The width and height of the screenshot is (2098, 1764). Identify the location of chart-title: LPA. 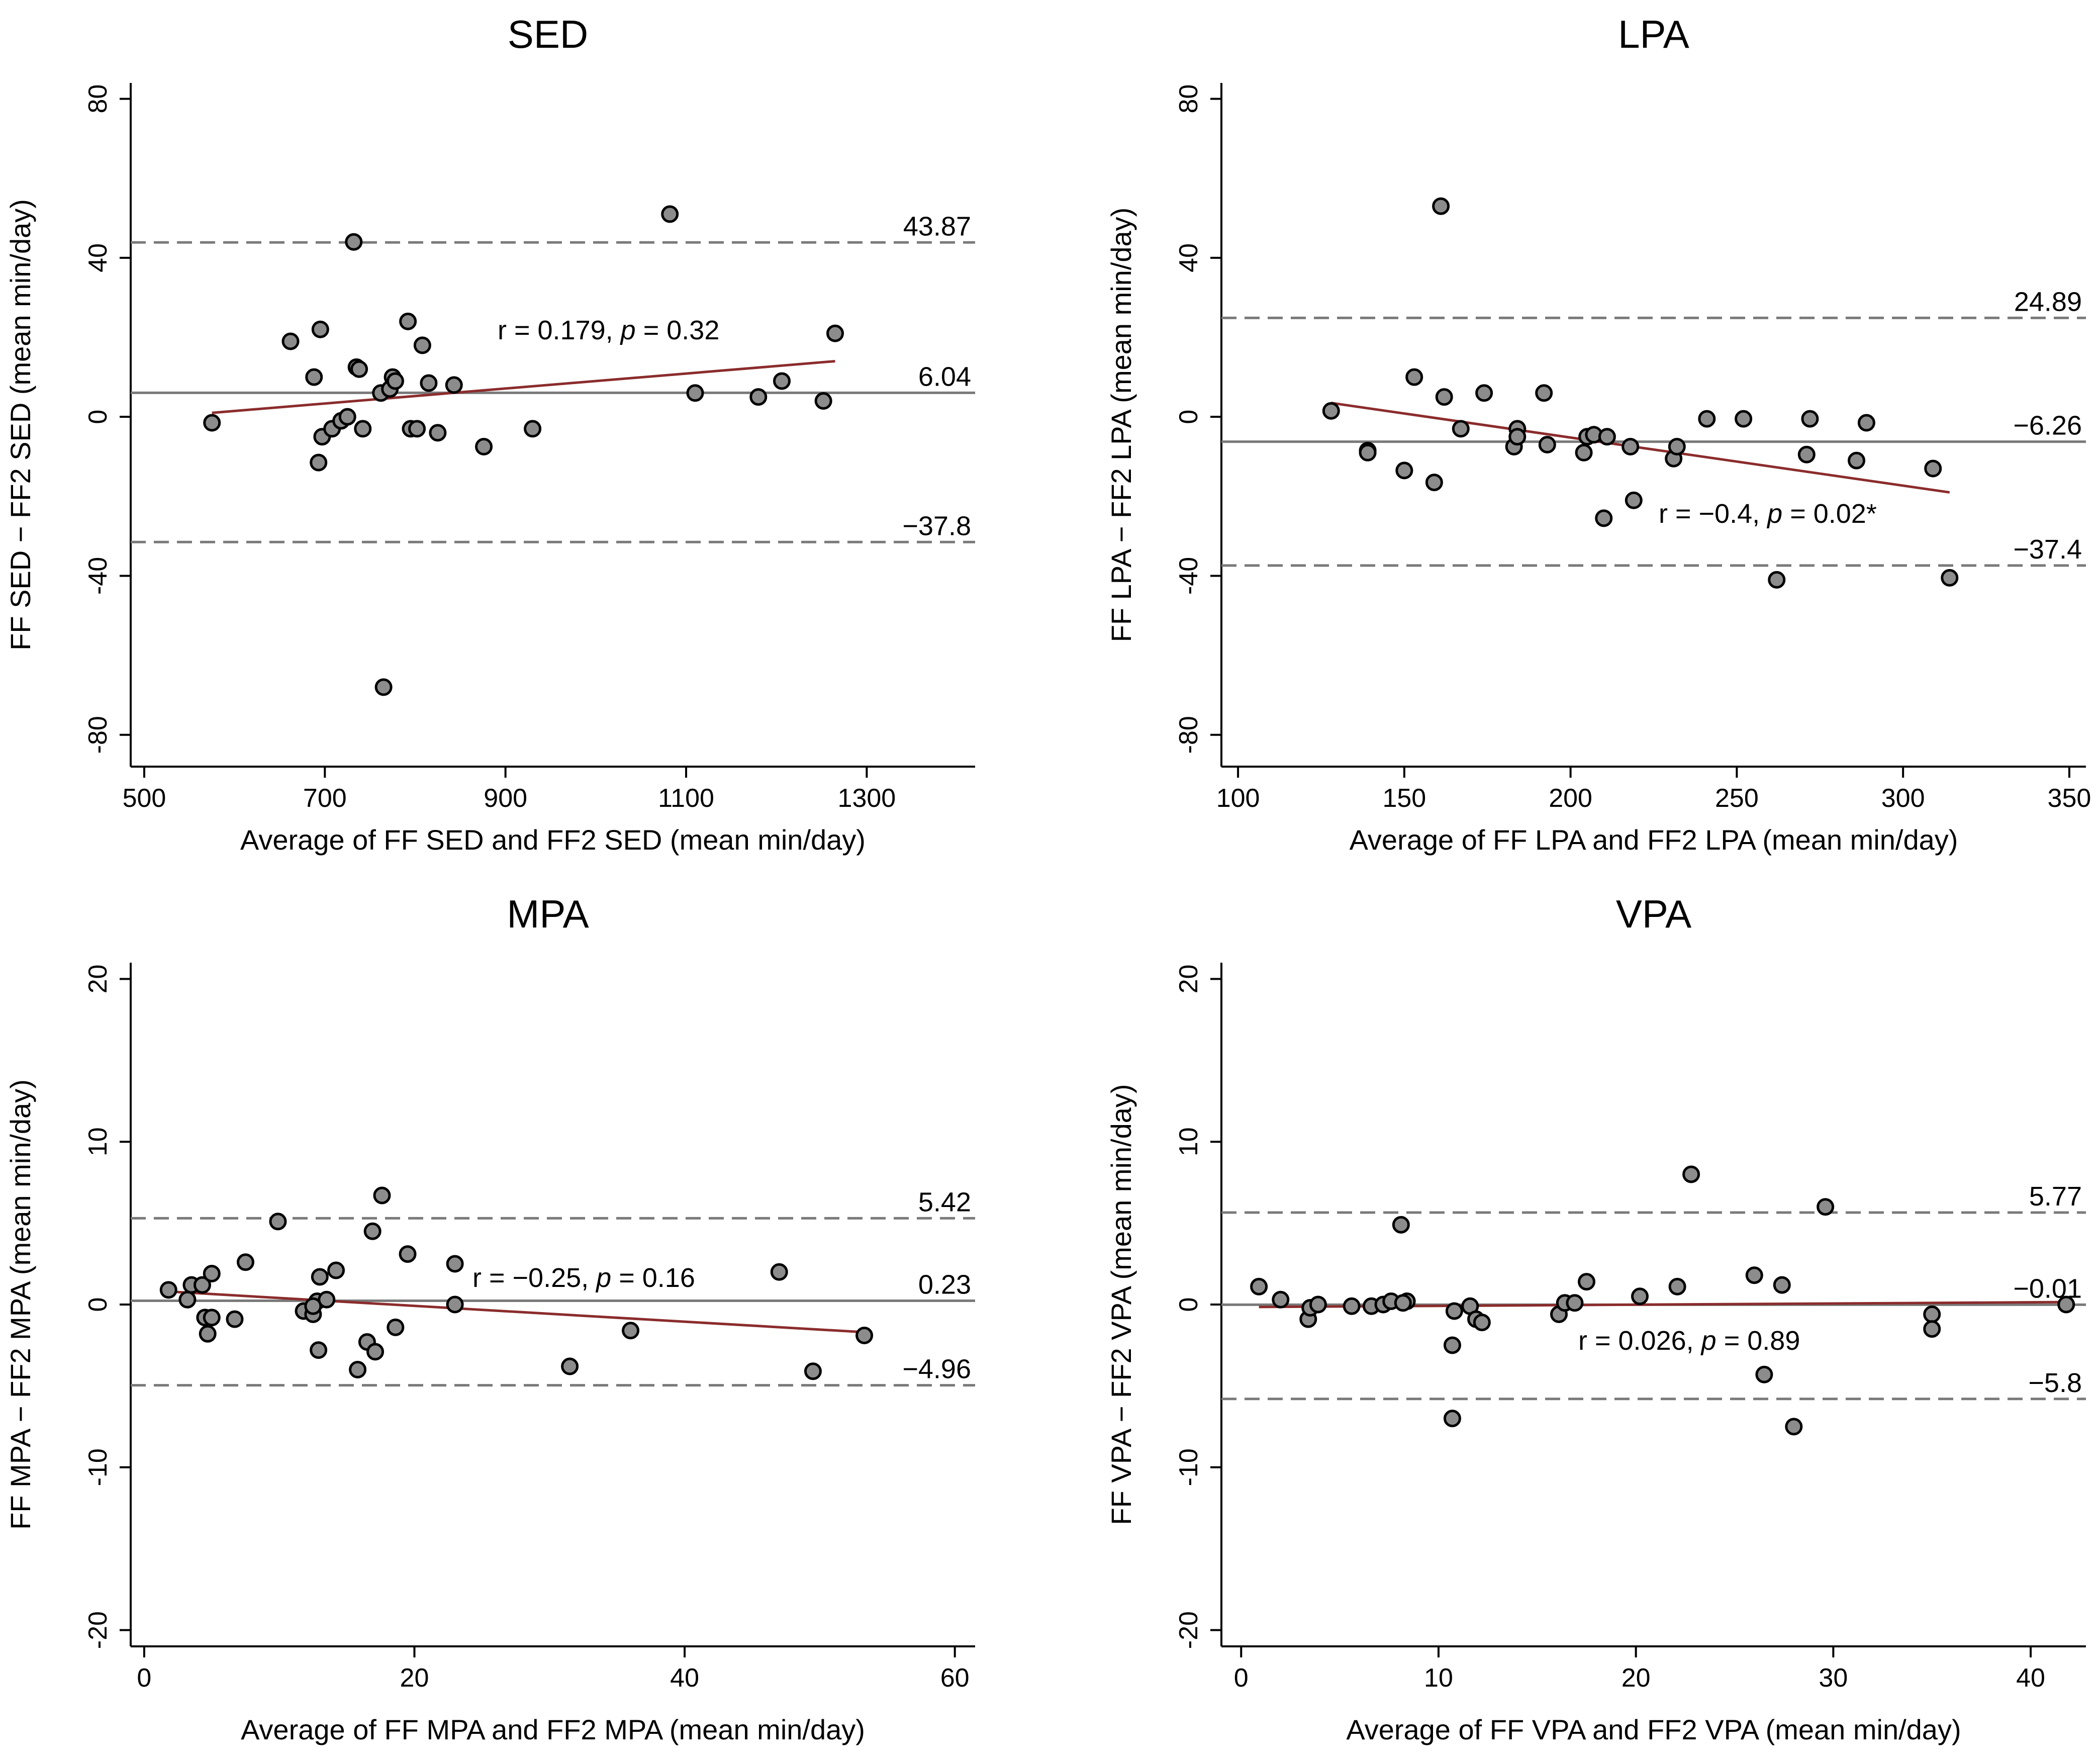
(1653, 34).